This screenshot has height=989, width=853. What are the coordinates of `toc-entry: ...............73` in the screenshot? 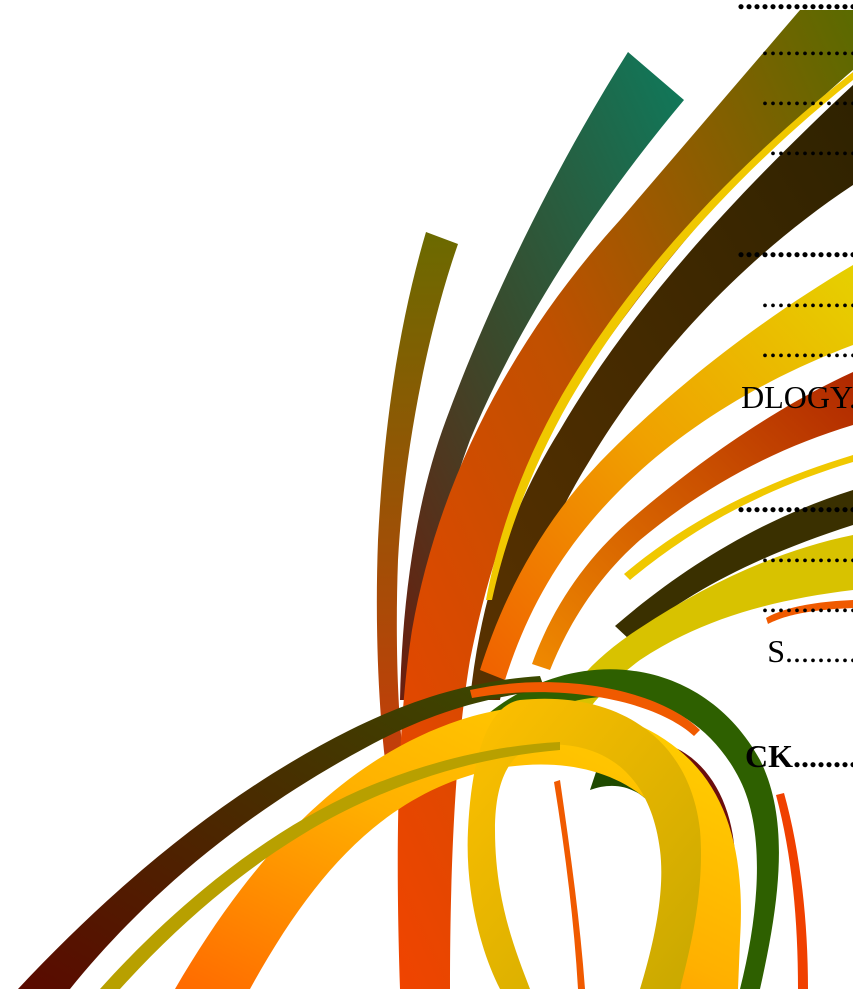 It's located at (807, 346).